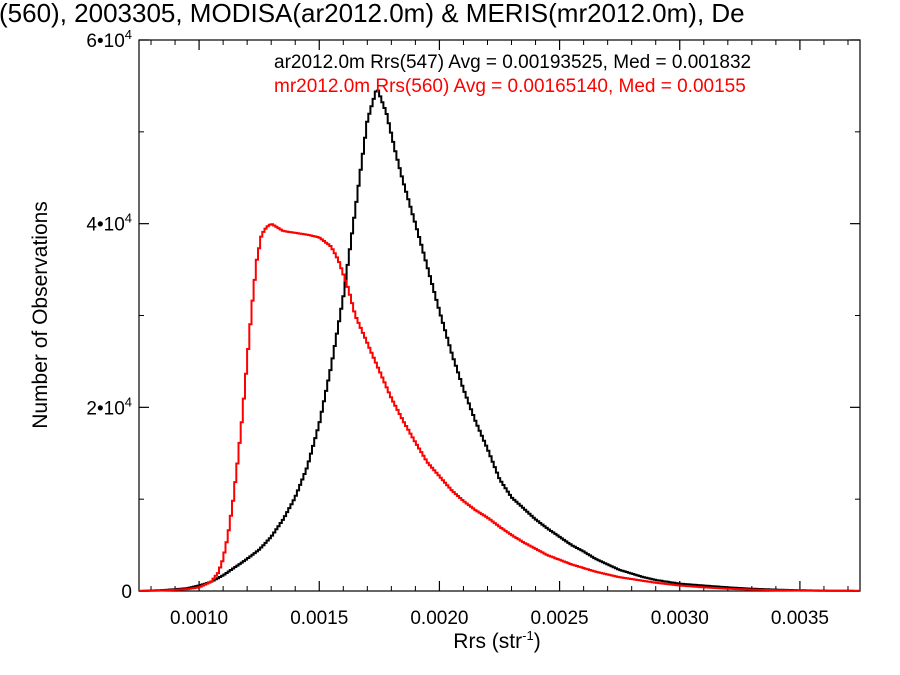 The height and width of the screenshot is (675, 900). Describe the element at coordinates (40, 315) in the screenshot. I see `y-axis-title: Number of Observations` at that location.